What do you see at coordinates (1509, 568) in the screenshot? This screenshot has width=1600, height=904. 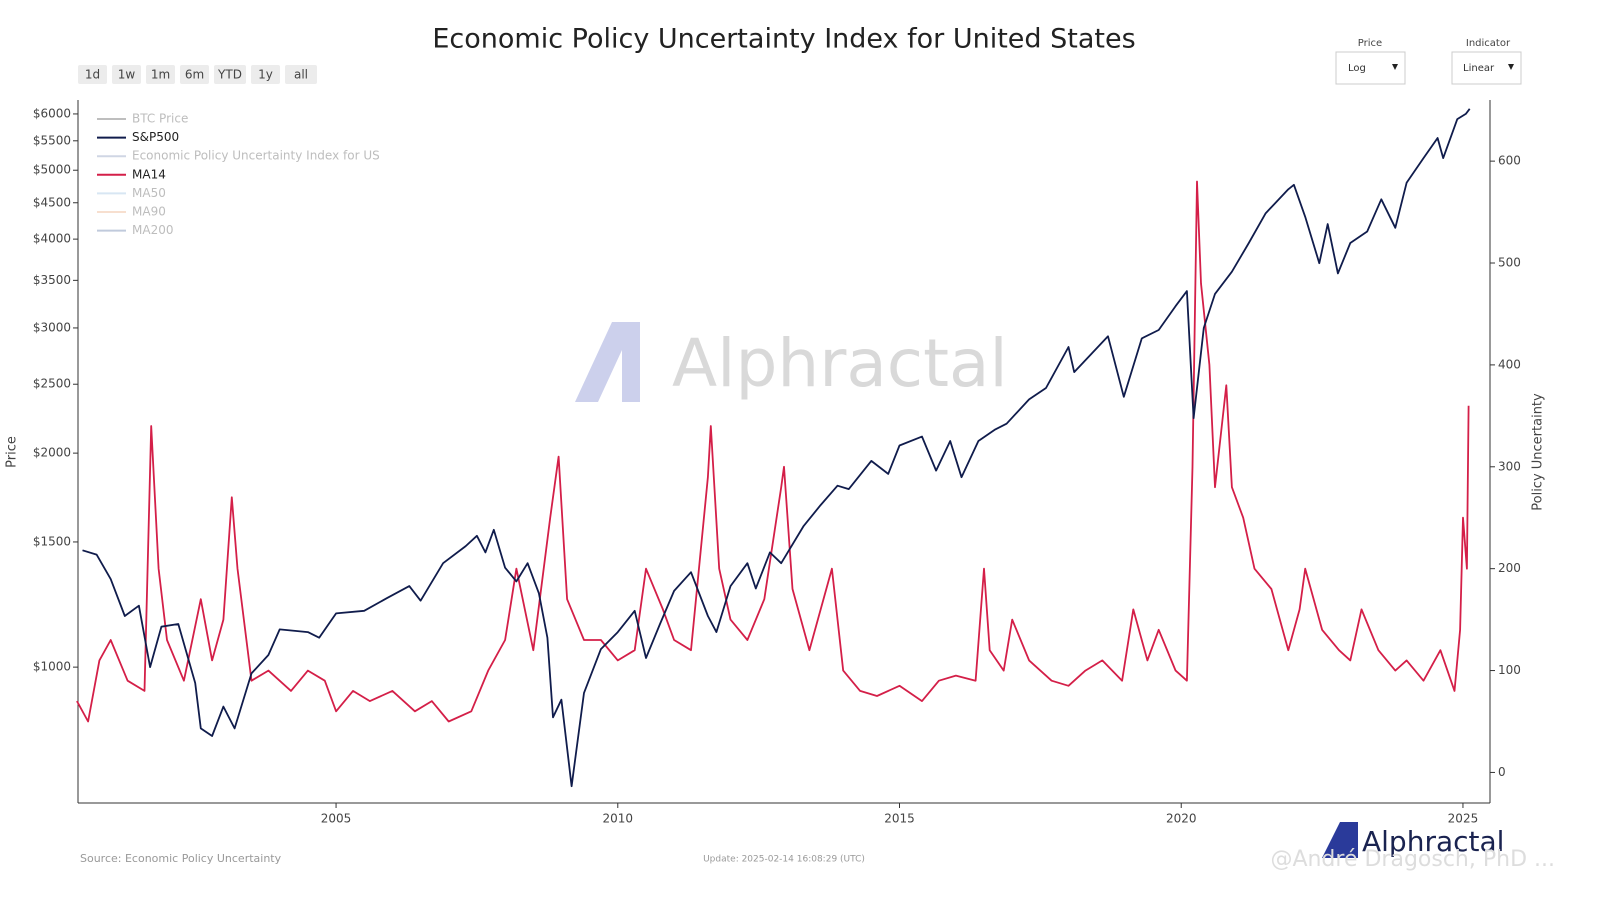 I see `y2-tick-label: 200` at bounding box center [1509, 568].